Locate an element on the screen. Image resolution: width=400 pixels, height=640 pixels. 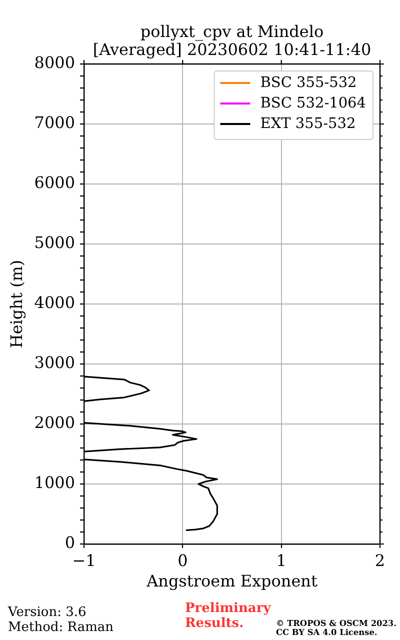
y-tick-label: 2000 is located at coordinates (54, 422).